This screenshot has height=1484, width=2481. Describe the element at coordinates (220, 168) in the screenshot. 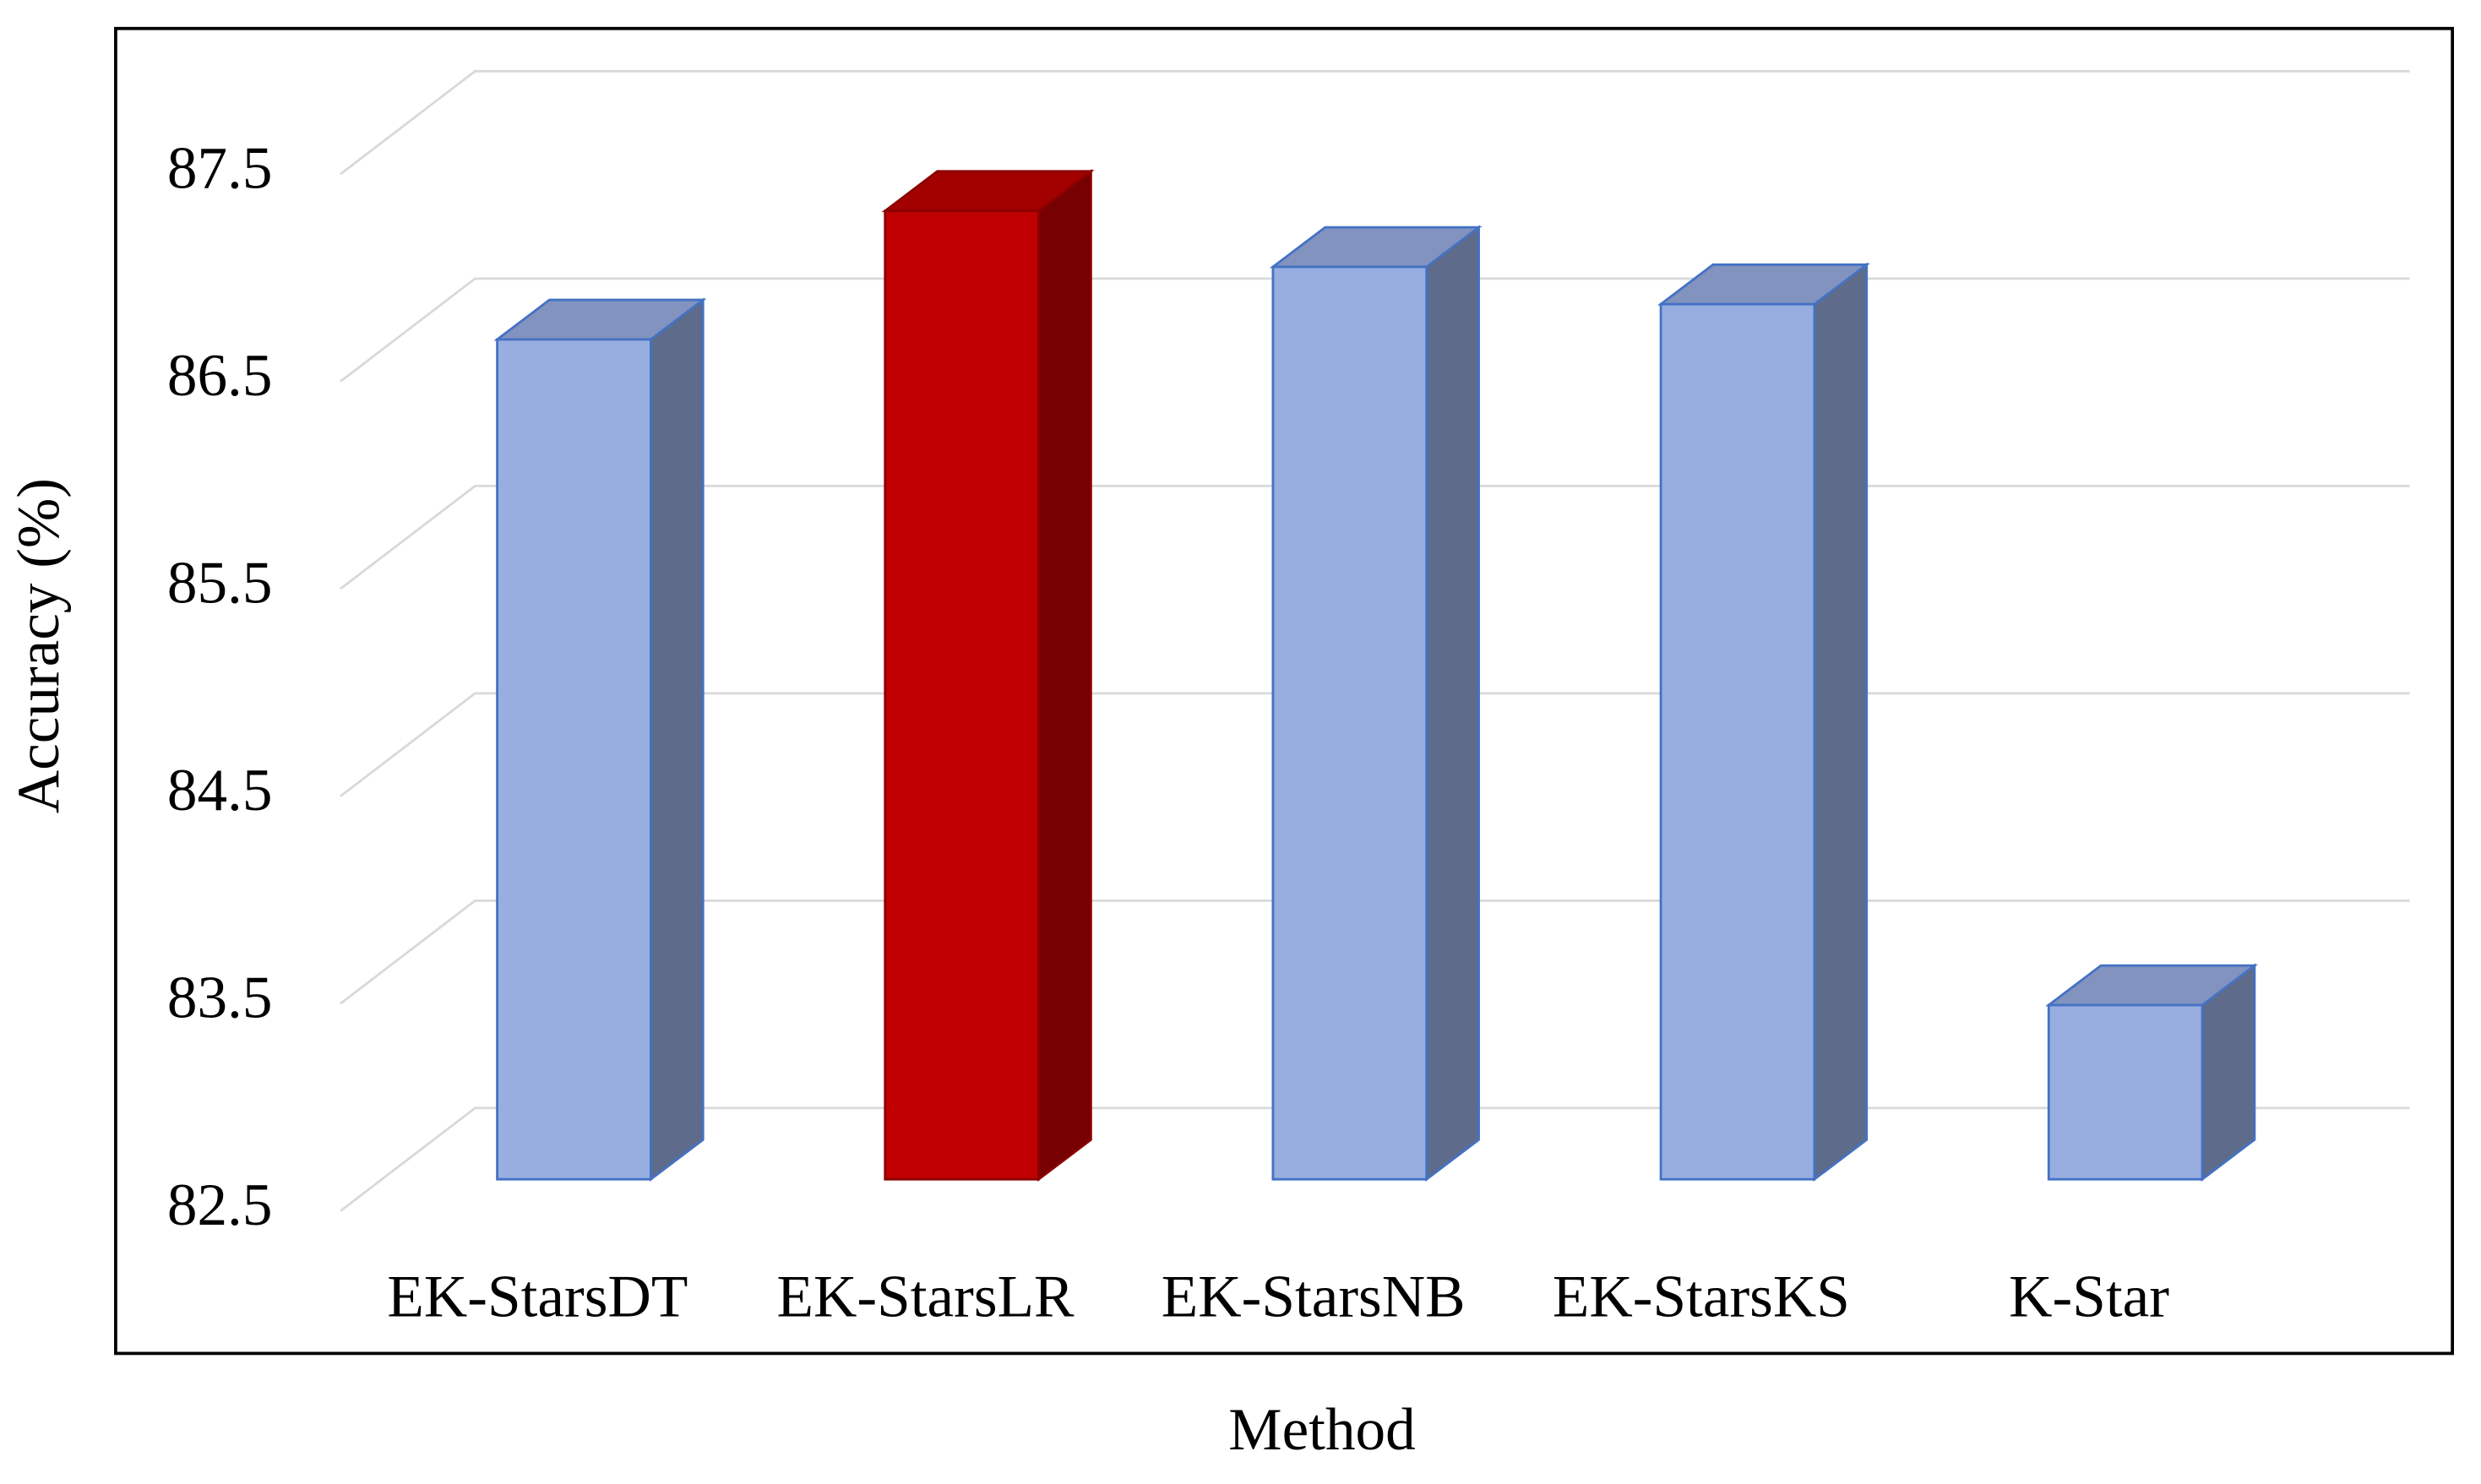

I see `y-tick-label: 87.5` at that location.